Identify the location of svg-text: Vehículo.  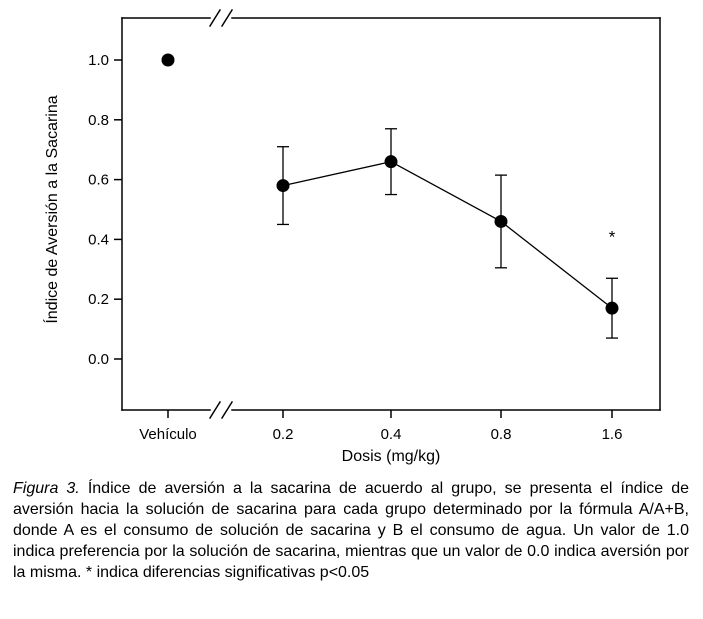
(168, 434).